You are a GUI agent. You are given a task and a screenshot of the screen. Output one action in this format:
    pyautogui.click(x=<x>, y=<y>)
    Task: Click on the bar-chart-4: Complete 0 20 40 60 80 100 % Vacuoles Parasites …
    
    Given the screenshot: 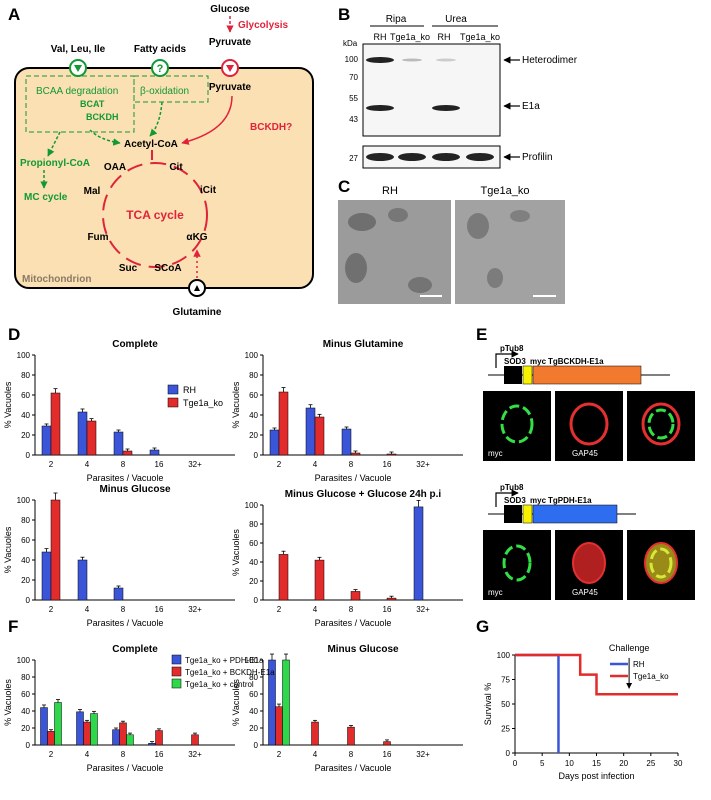 What is the action you would take?
    pyautogui.click(x=119, y=708)
    